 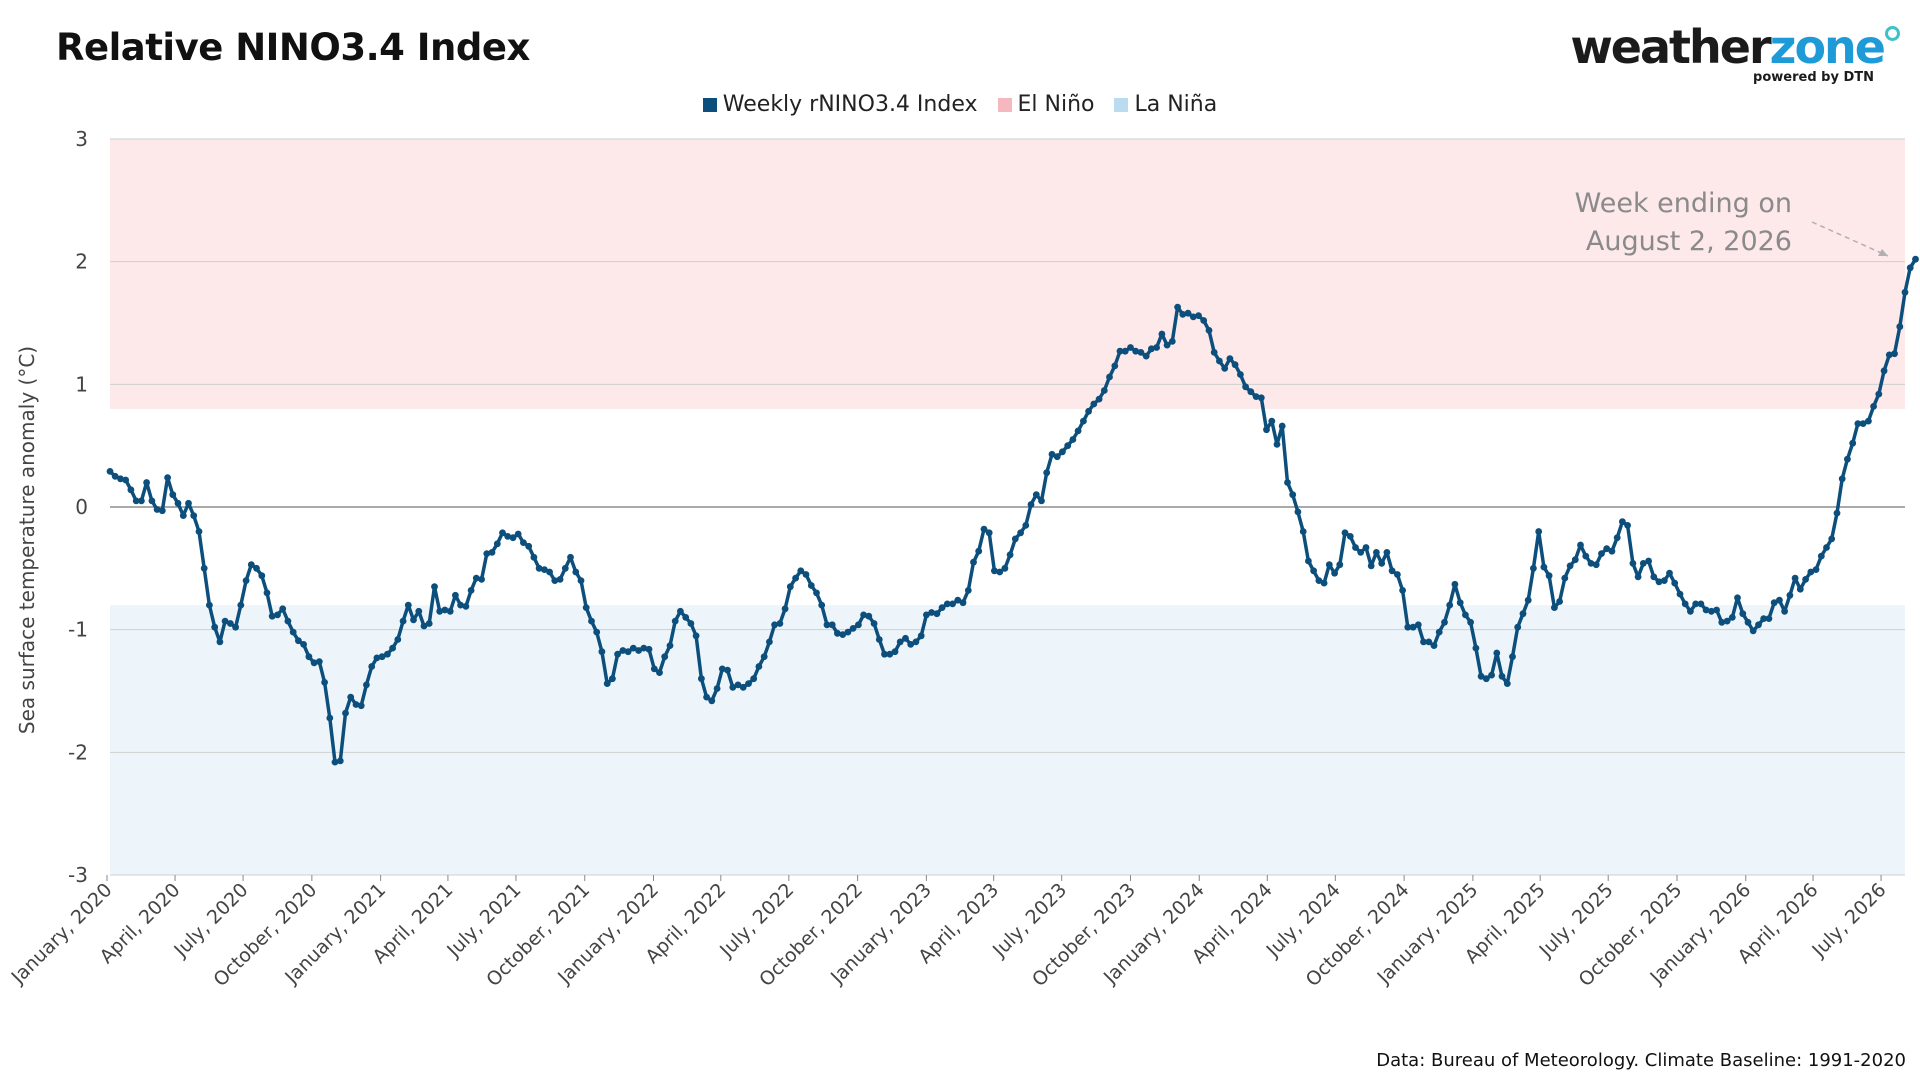 What do you see at coordinates (1827, 47) in the screenshot?
I see `brand-name-part2: zone` at bounding box center [1827, 47].